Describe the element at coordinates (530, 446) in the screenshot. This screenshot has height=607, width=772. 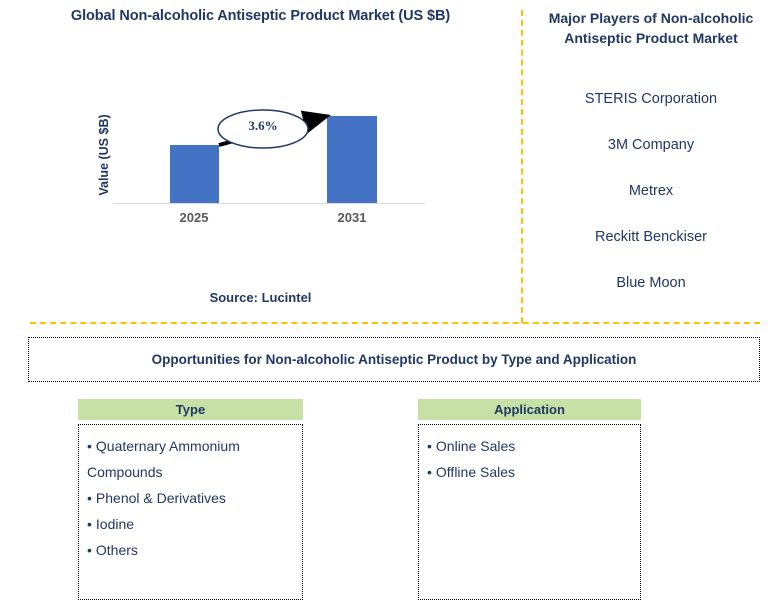
I see `list-item: • Online Sales` at that location.